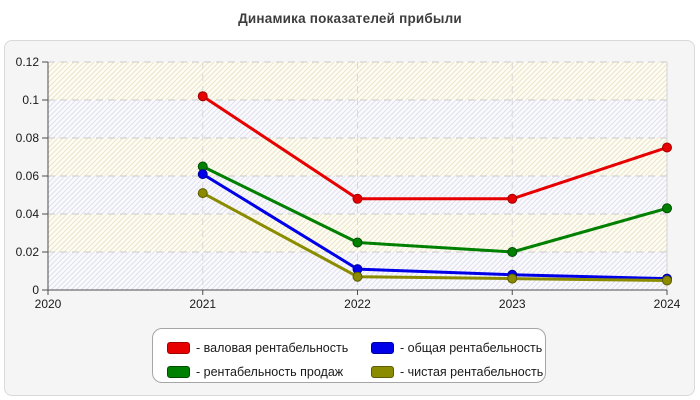 This screenshot has width=700, height=400. Describe the element at coordinates (667, 304) in the screenshot. I see `x-tick-label: 2024` at that location.